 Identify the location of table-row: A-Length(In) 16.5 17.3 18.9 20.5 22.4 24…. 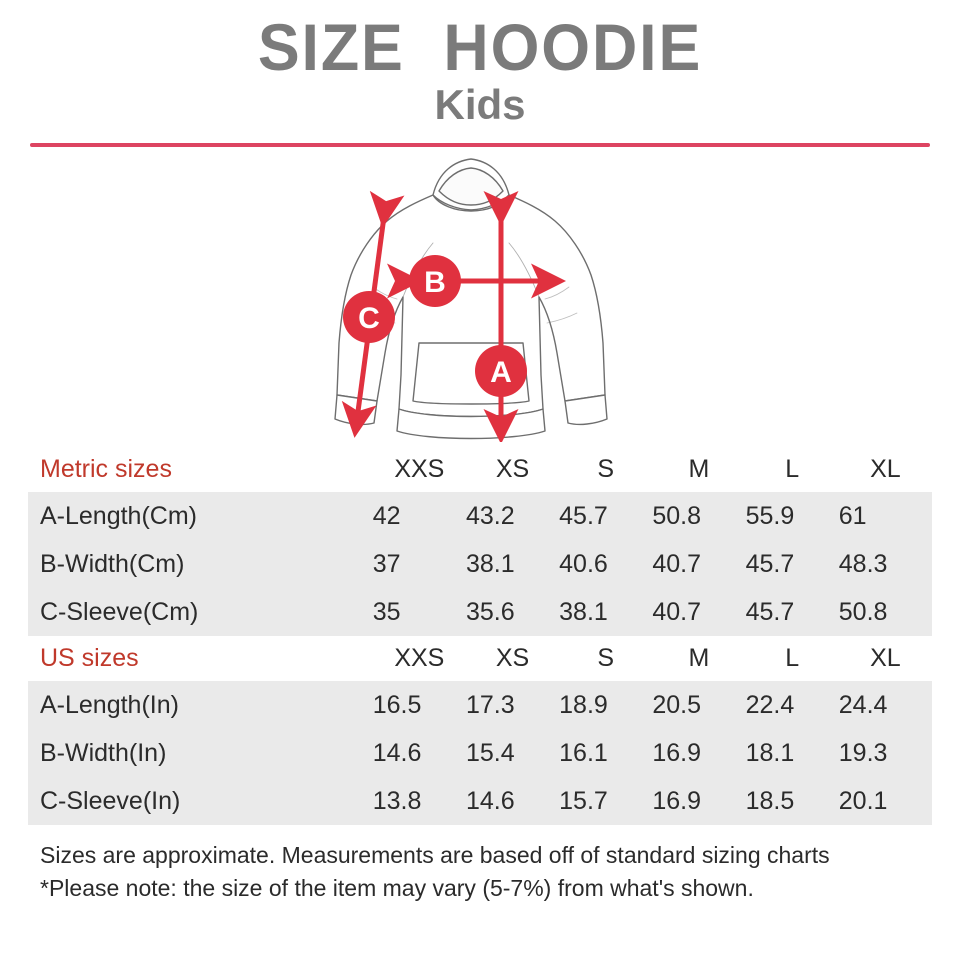
(480, 705).